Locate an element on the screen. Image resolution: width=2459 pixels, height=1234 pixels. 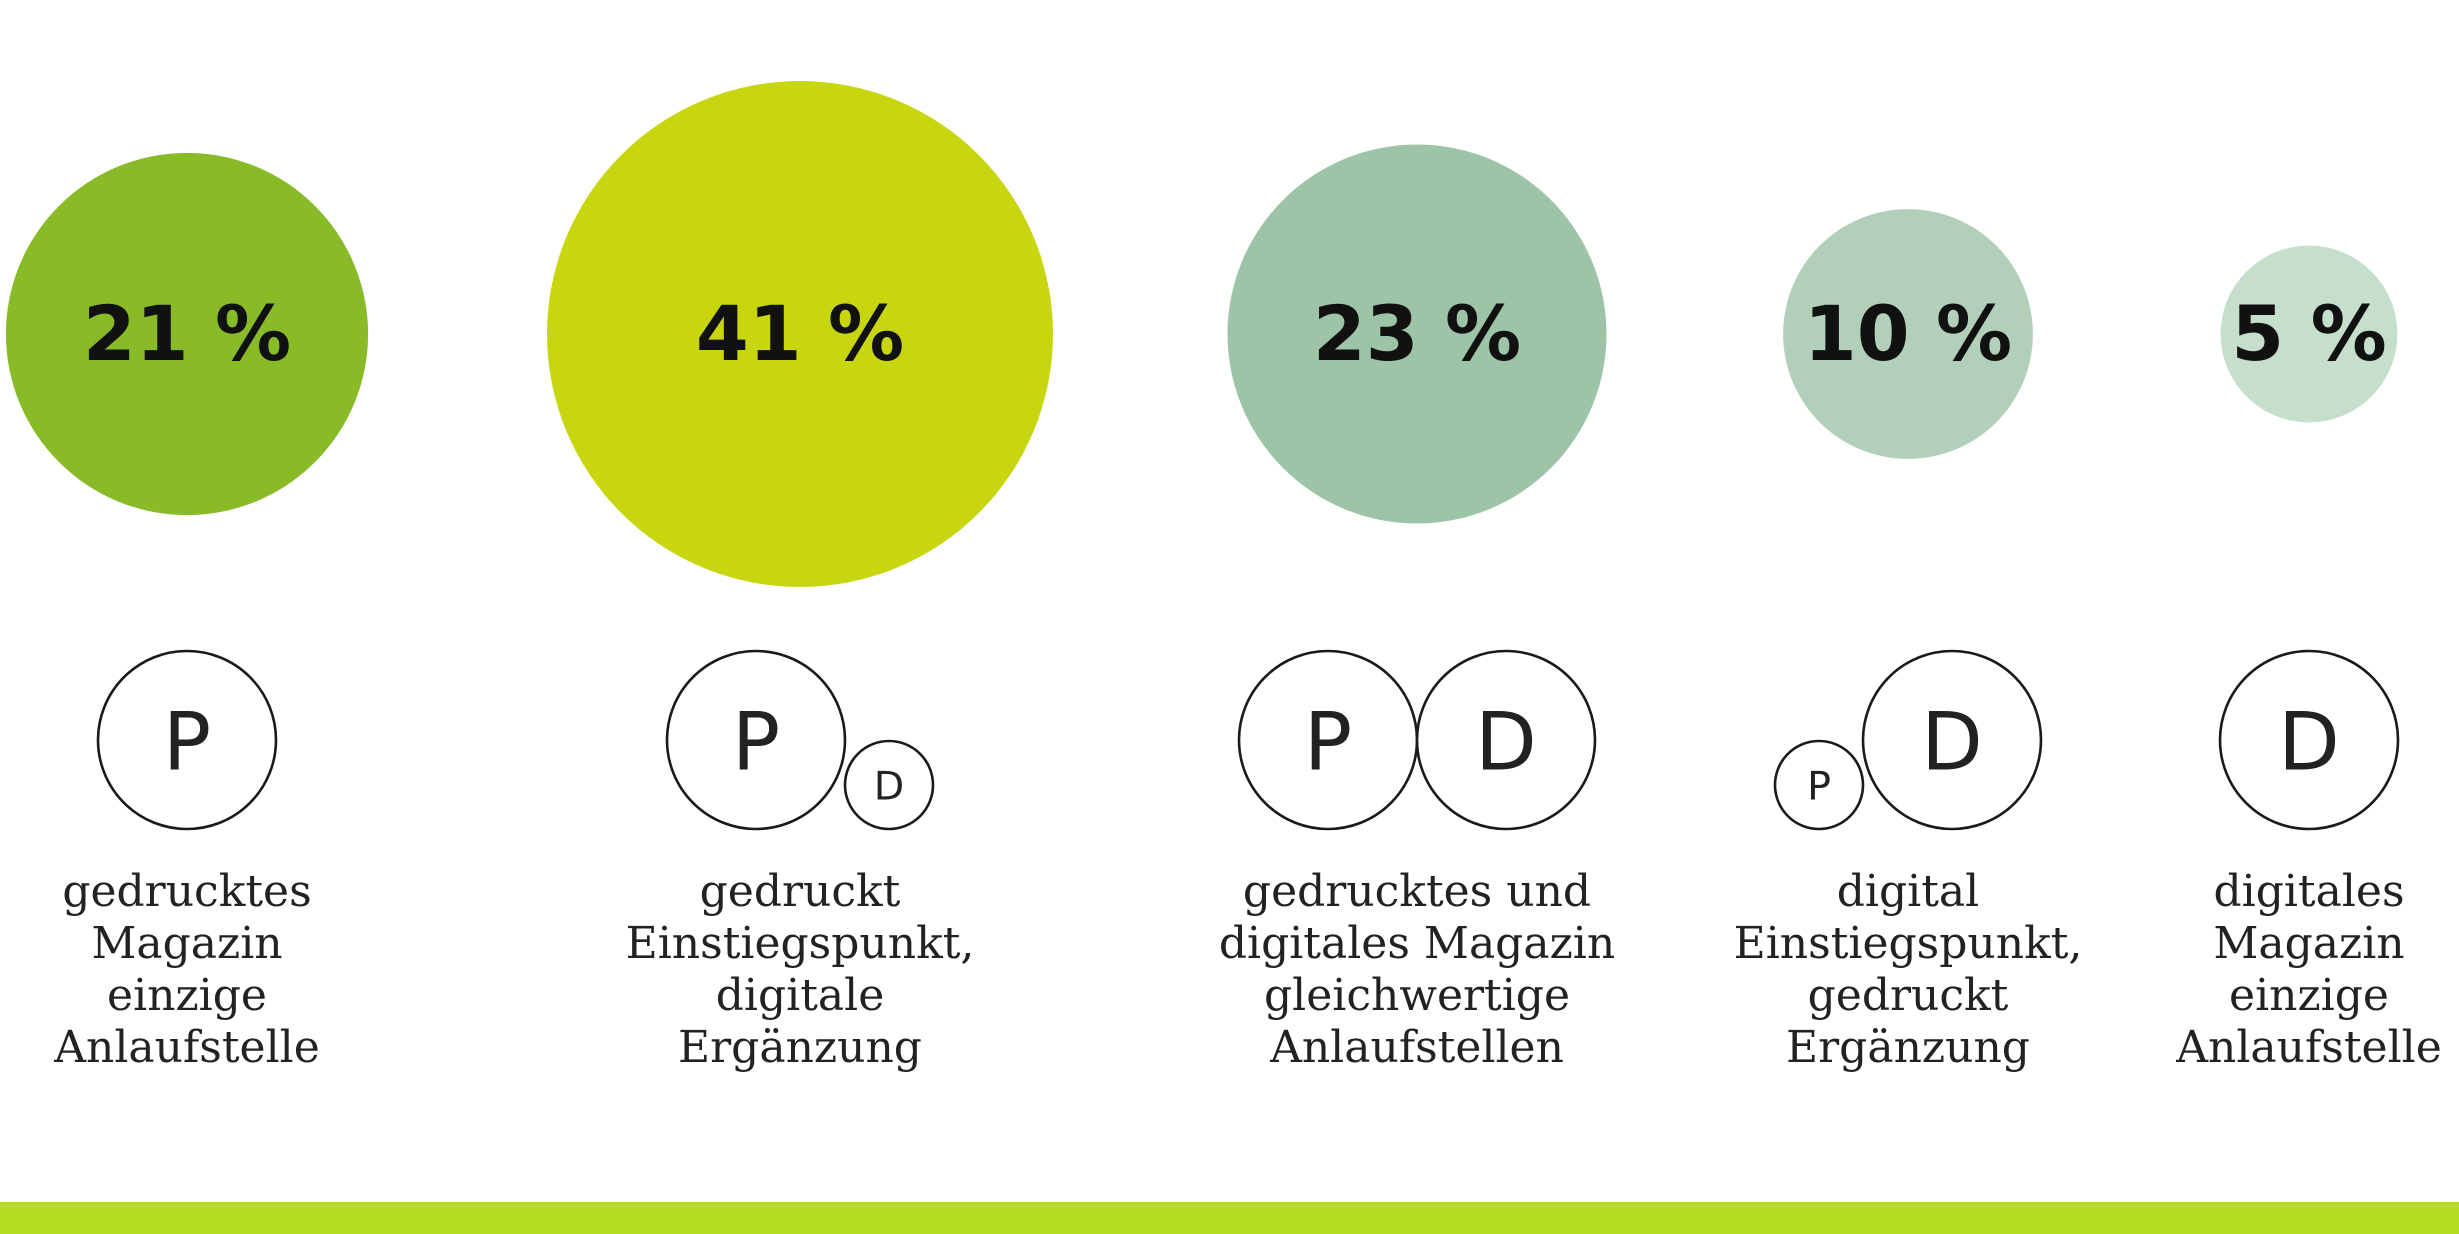
value-label-4: 10 % is located at coordinates (1908, 333).